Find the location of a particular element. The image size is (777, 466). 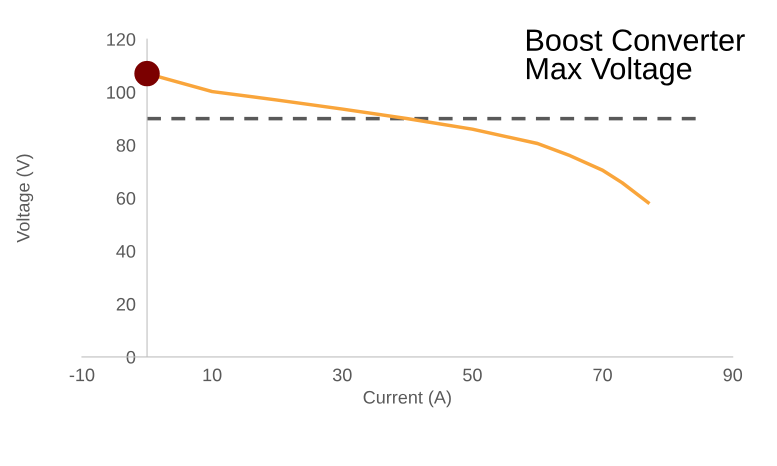

y-tick-label: 60 is located at coordinates (126, 198).